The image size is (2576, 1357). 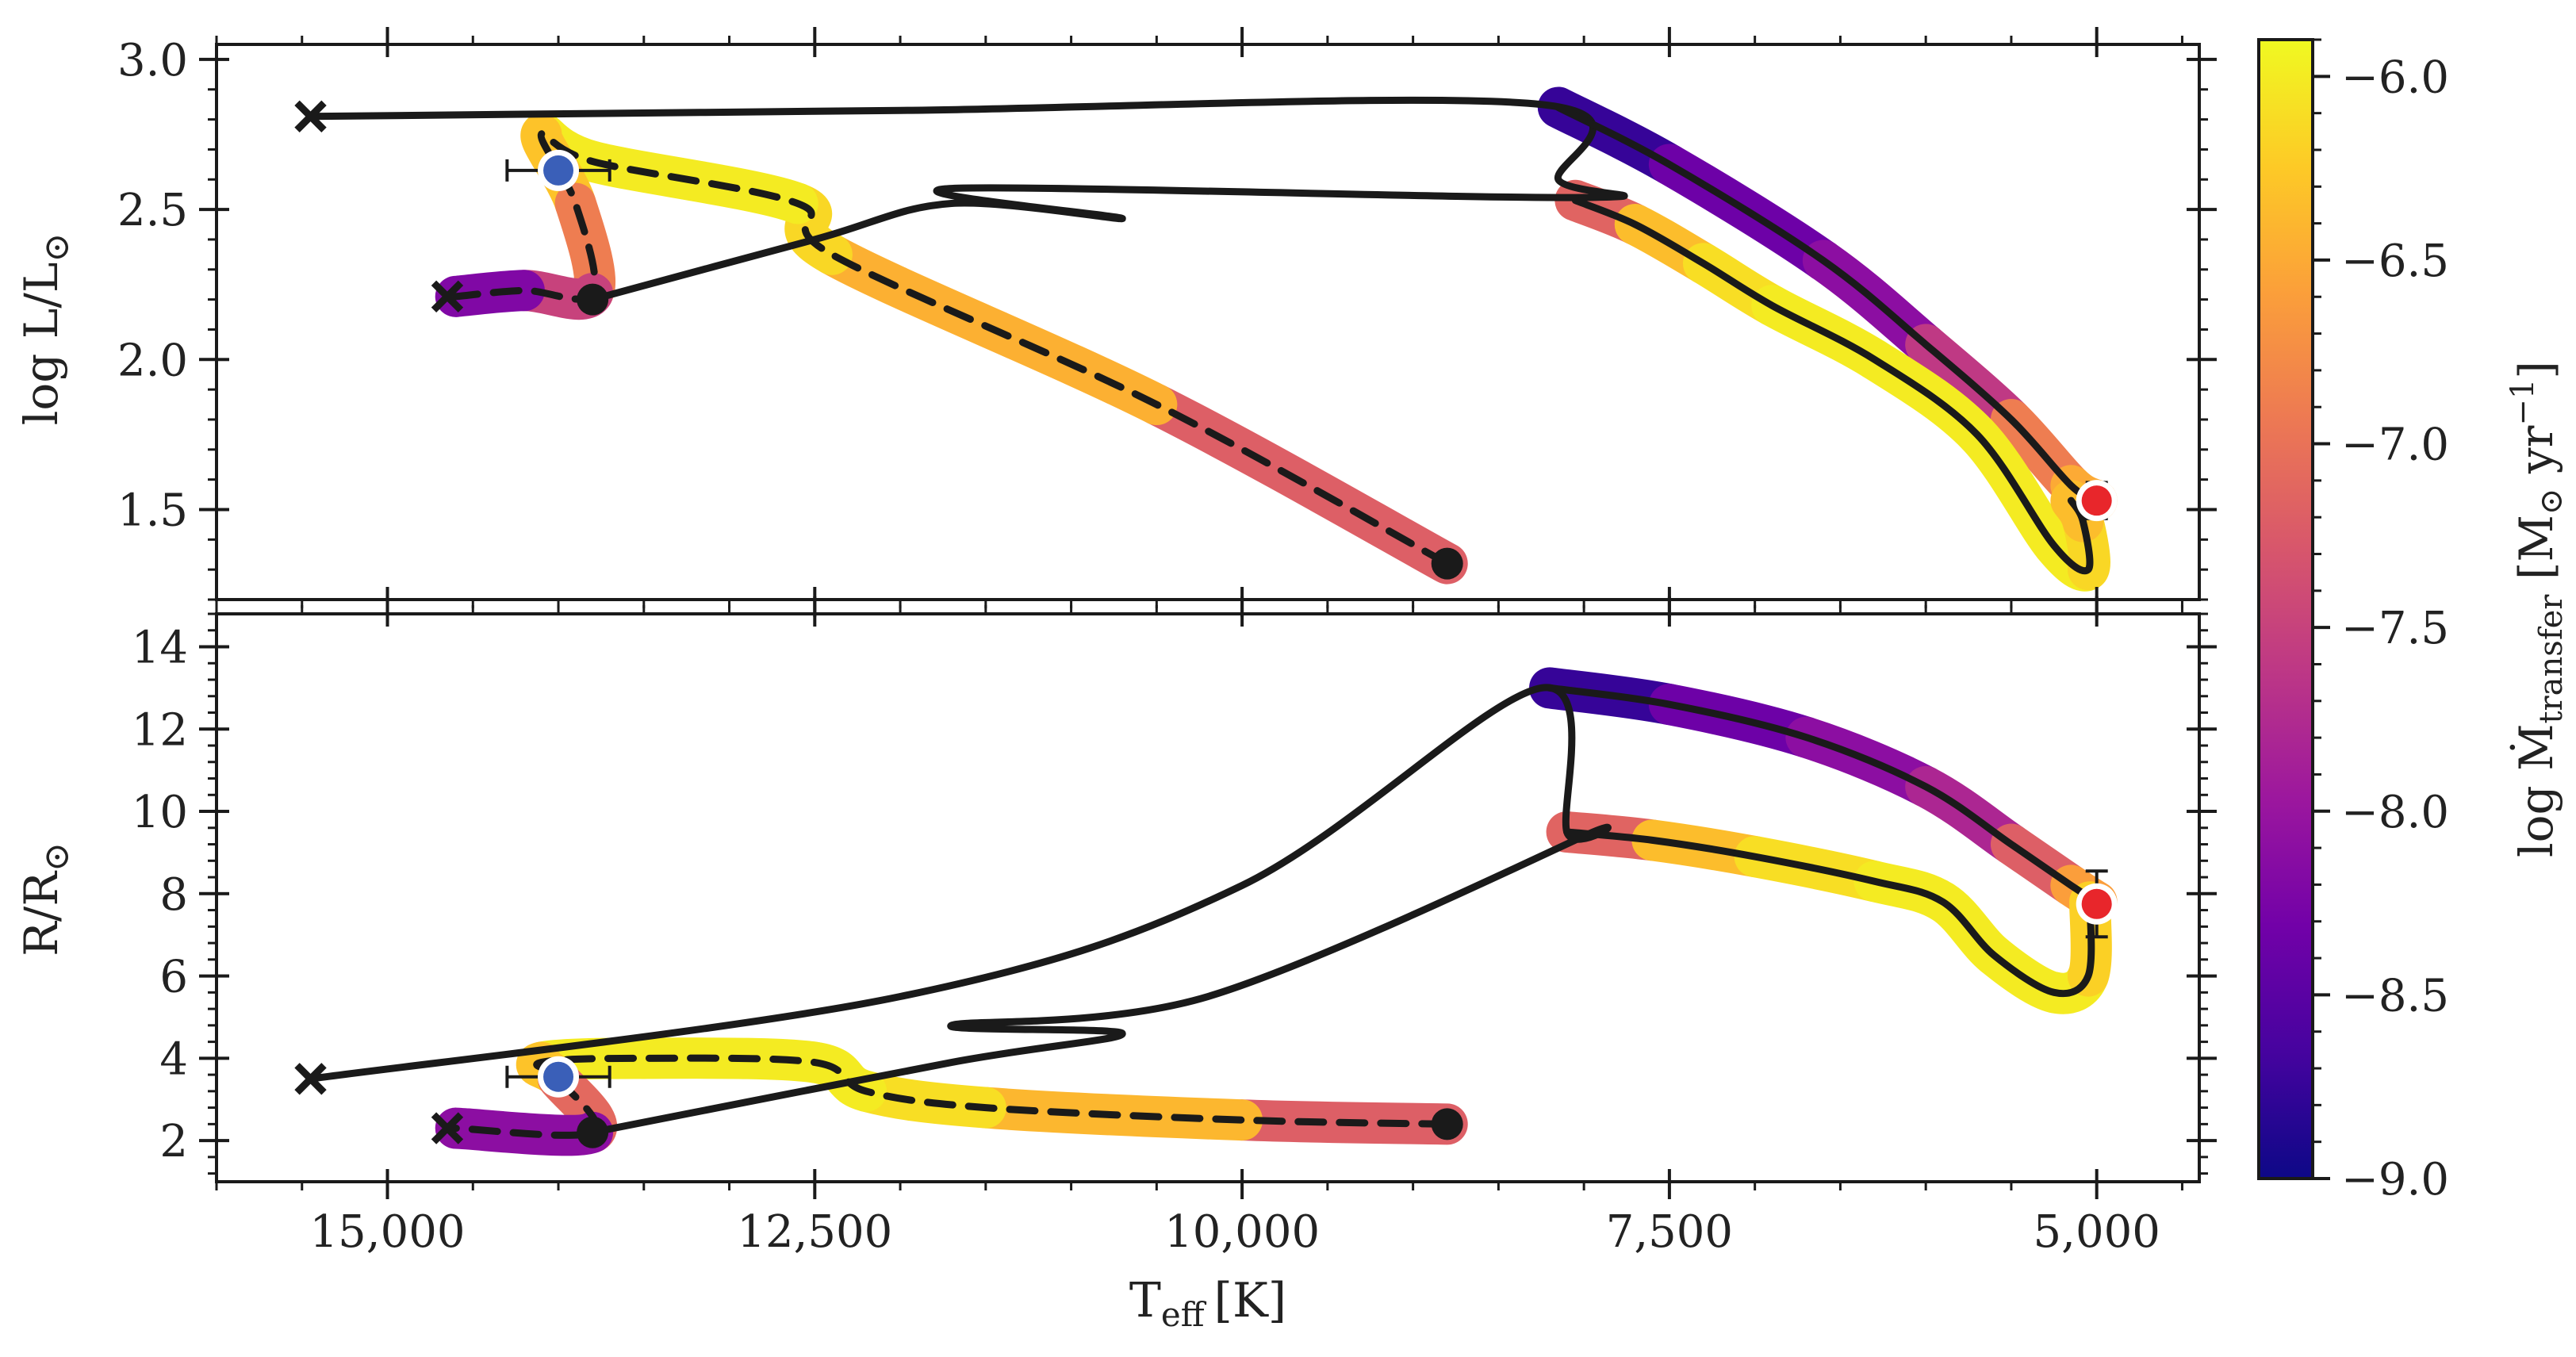 I want to click on top-observed_accretor-marker, so click(x=559, y=170).